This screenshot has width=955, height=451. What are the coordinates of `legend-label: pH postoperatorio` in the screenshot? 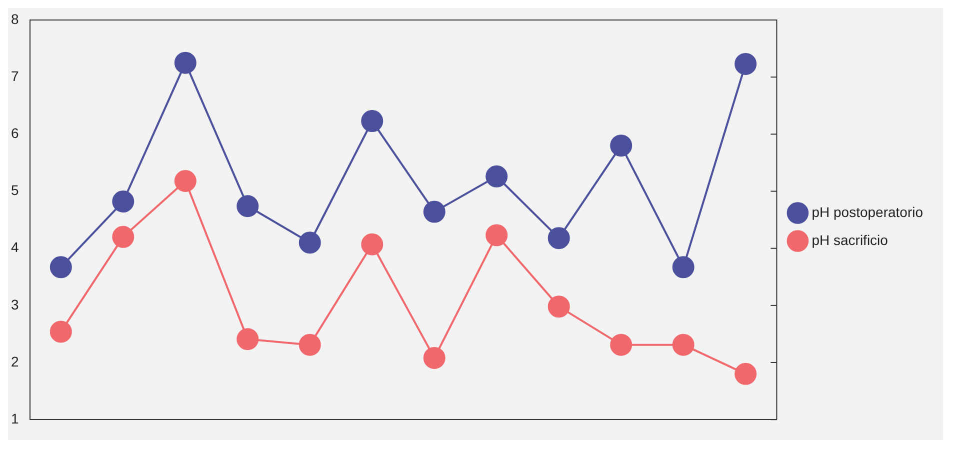 It's located at (868, 212).